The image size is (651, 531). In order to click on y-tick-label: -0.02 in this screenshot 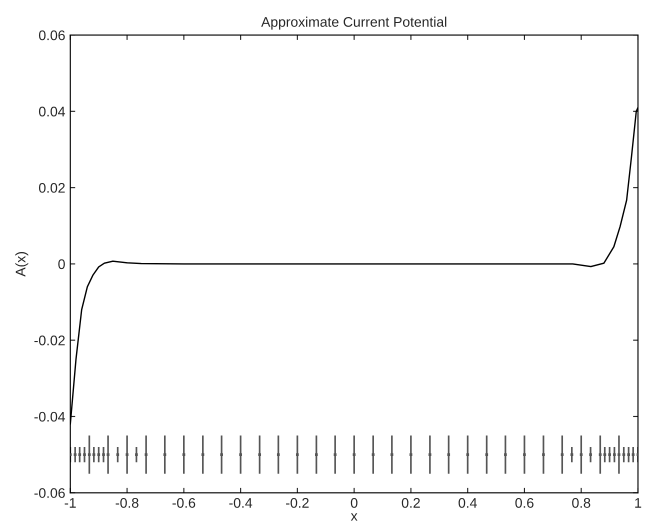, I will do `click(49, 341)`.